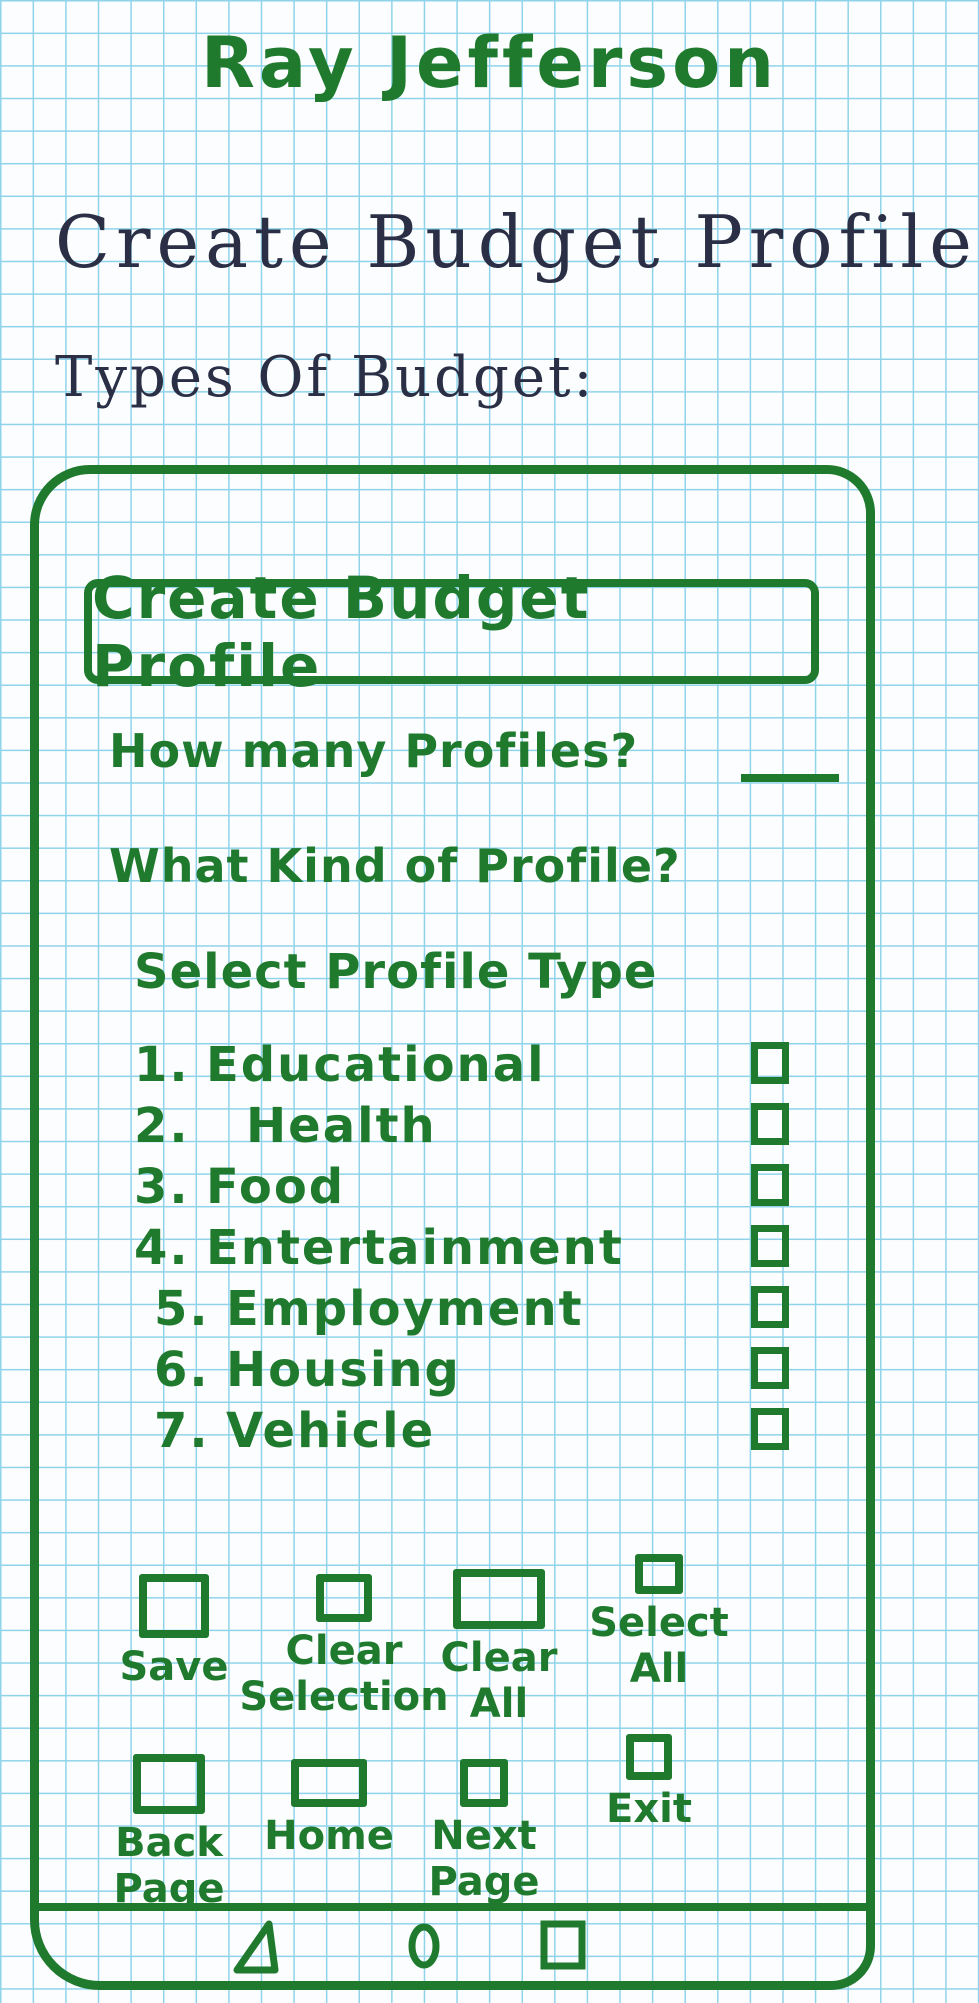  I want to click on list-item-number: 3., so click(162, 1186).